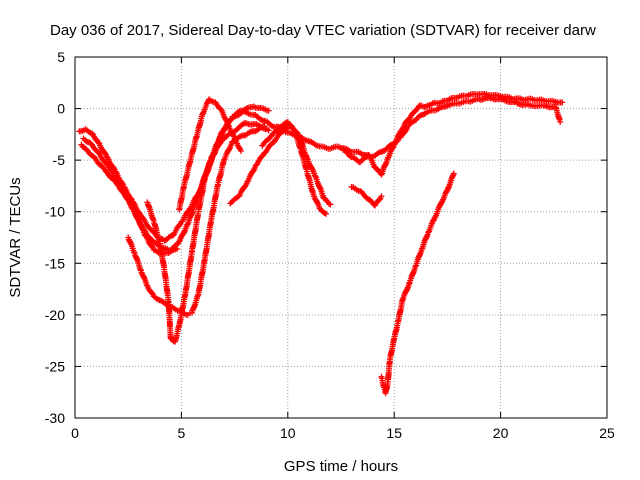 This screenshot has width=640, height=480. Describe the element at coordinates (182, 433) in the screenshot. I see `x-tick-label: 5` at that location.